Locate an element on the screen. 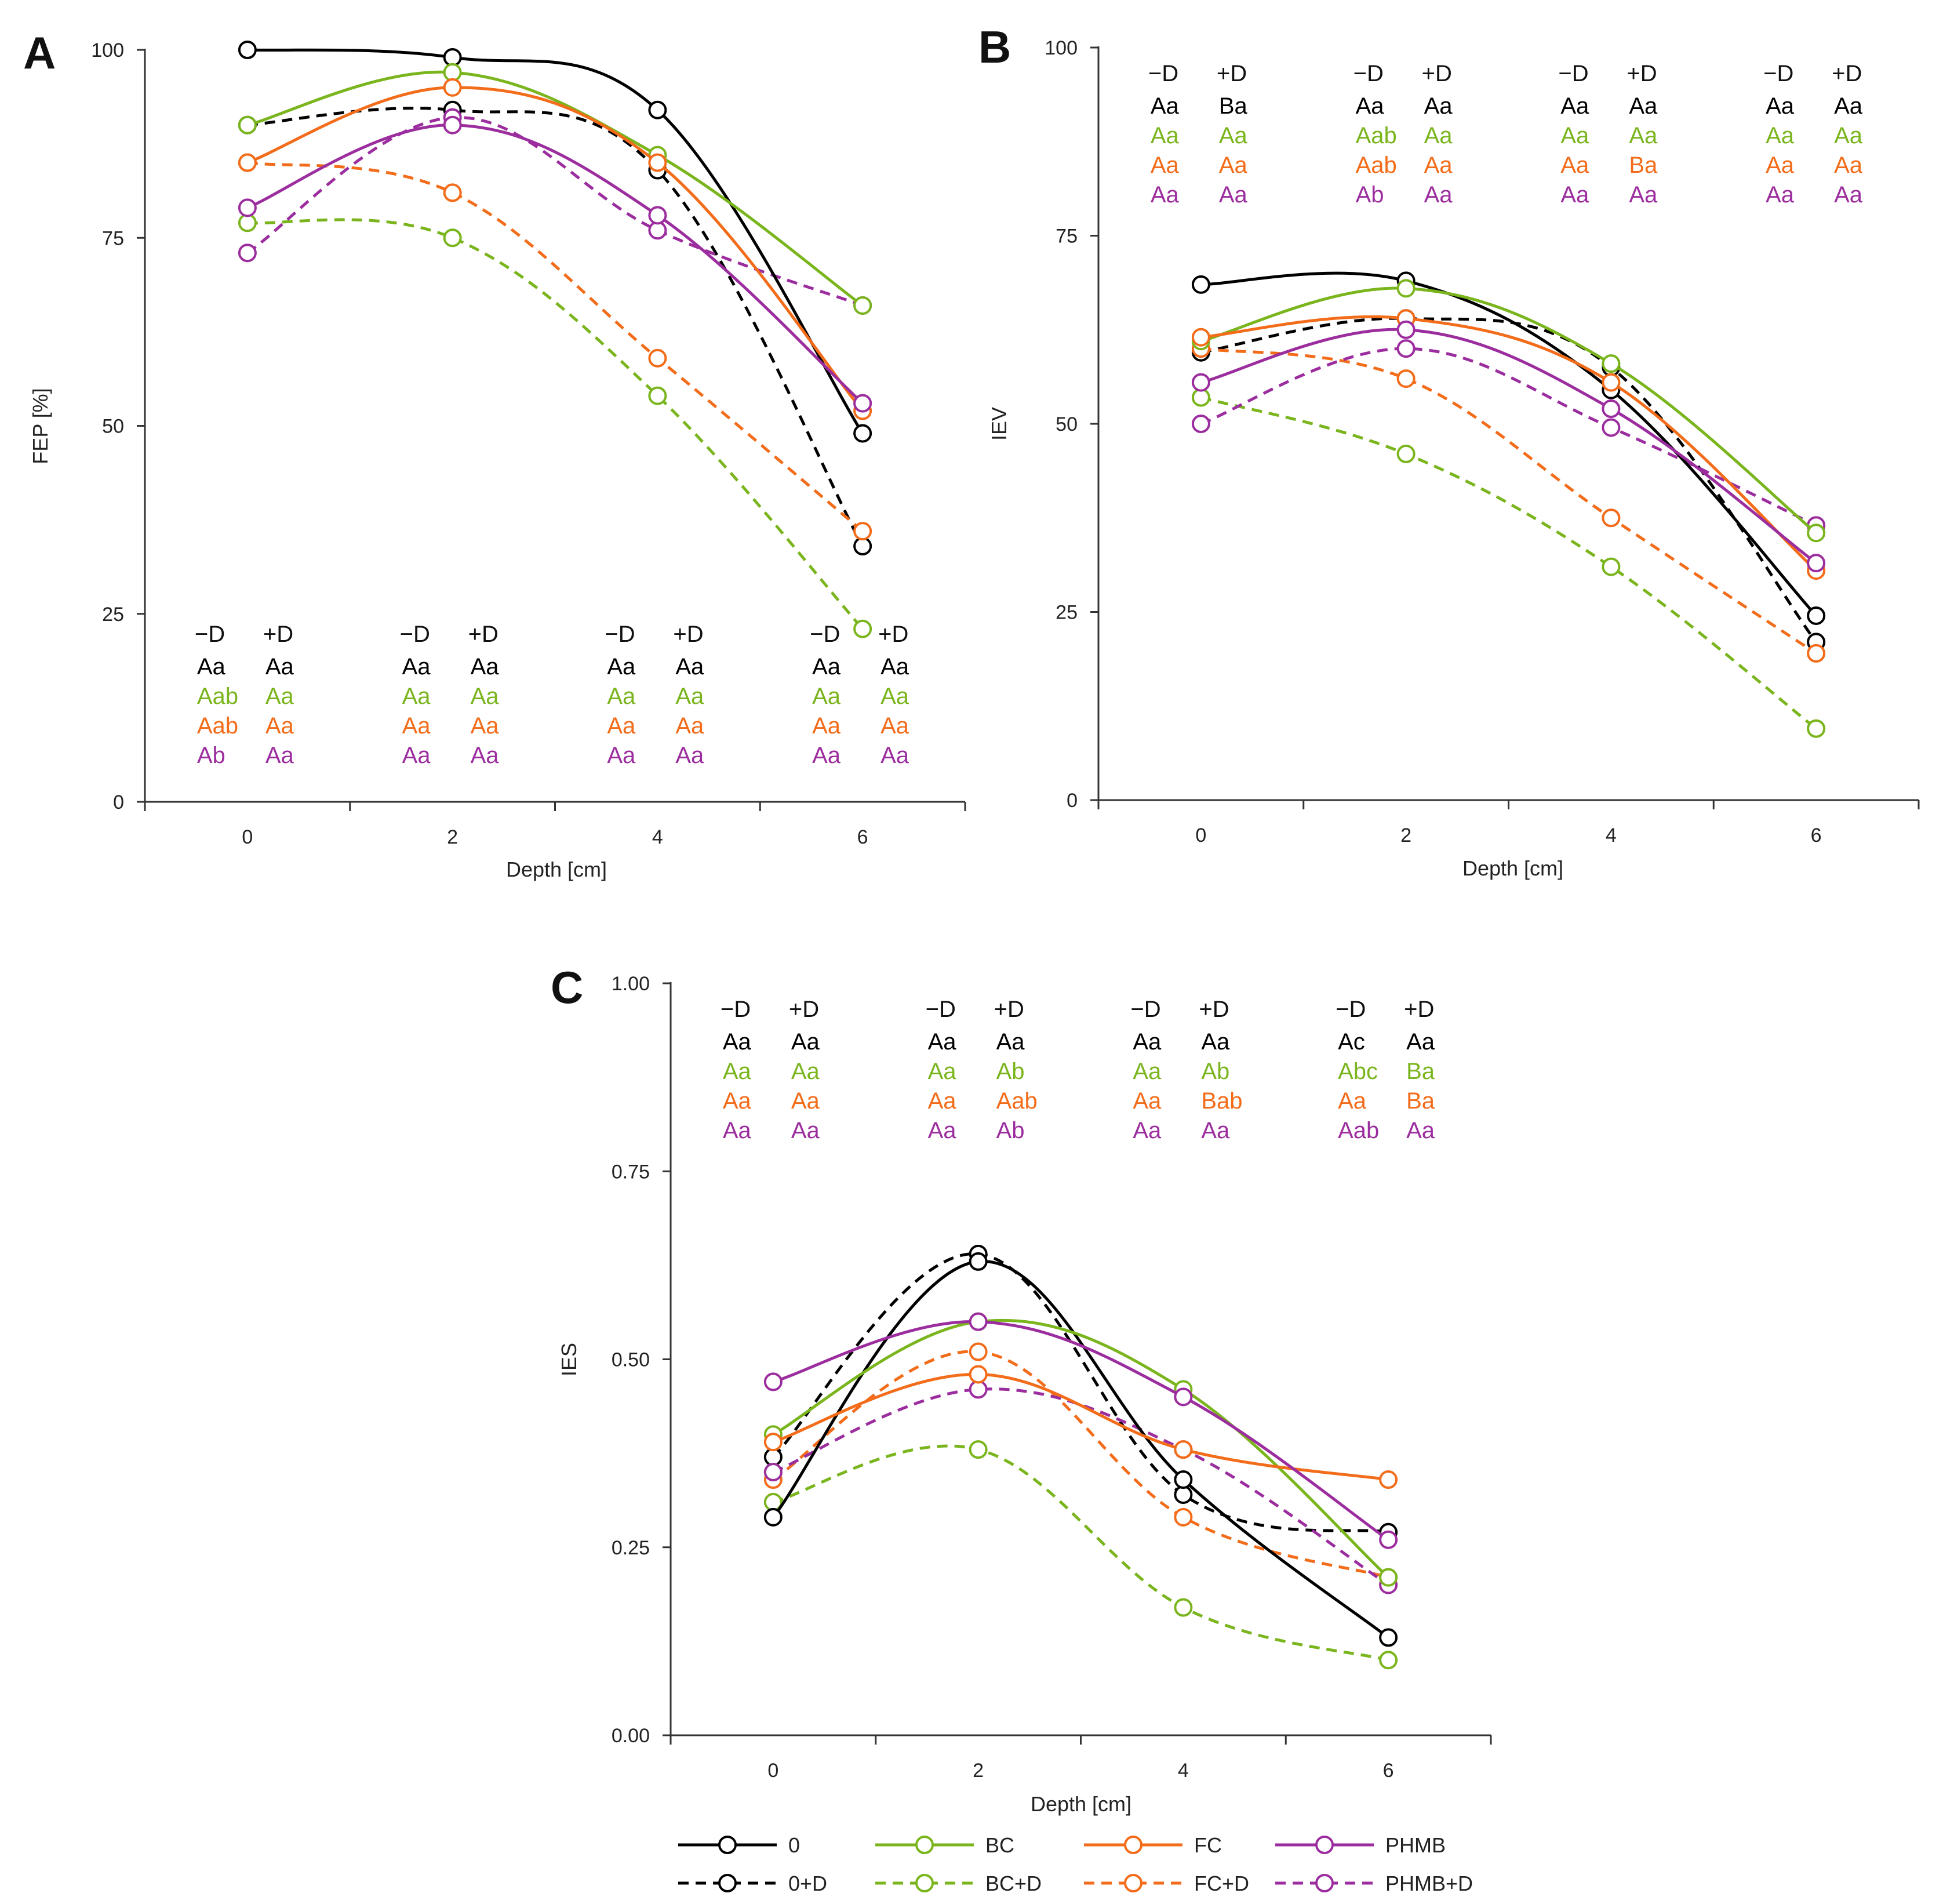 This screenshot has width=1943, height=1904. point-bc-a is located at coordinates (862, 305).